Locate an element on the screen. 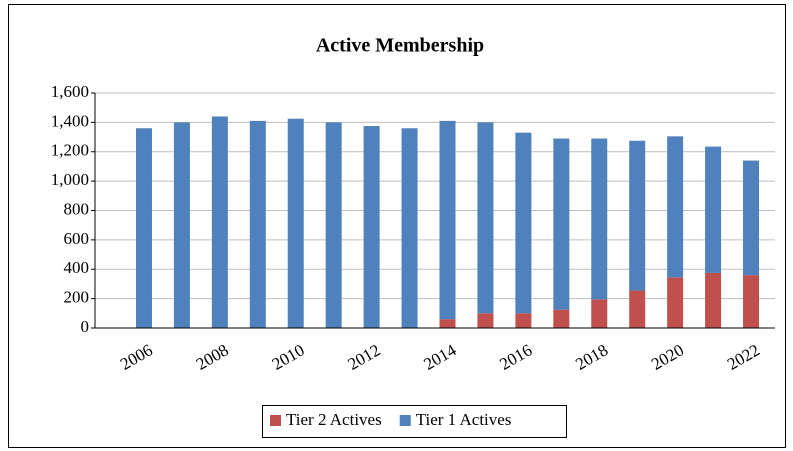 The width and height of the screenshot is (793, 451). y-tick-label: 0 is located at coordinates (85, 326).